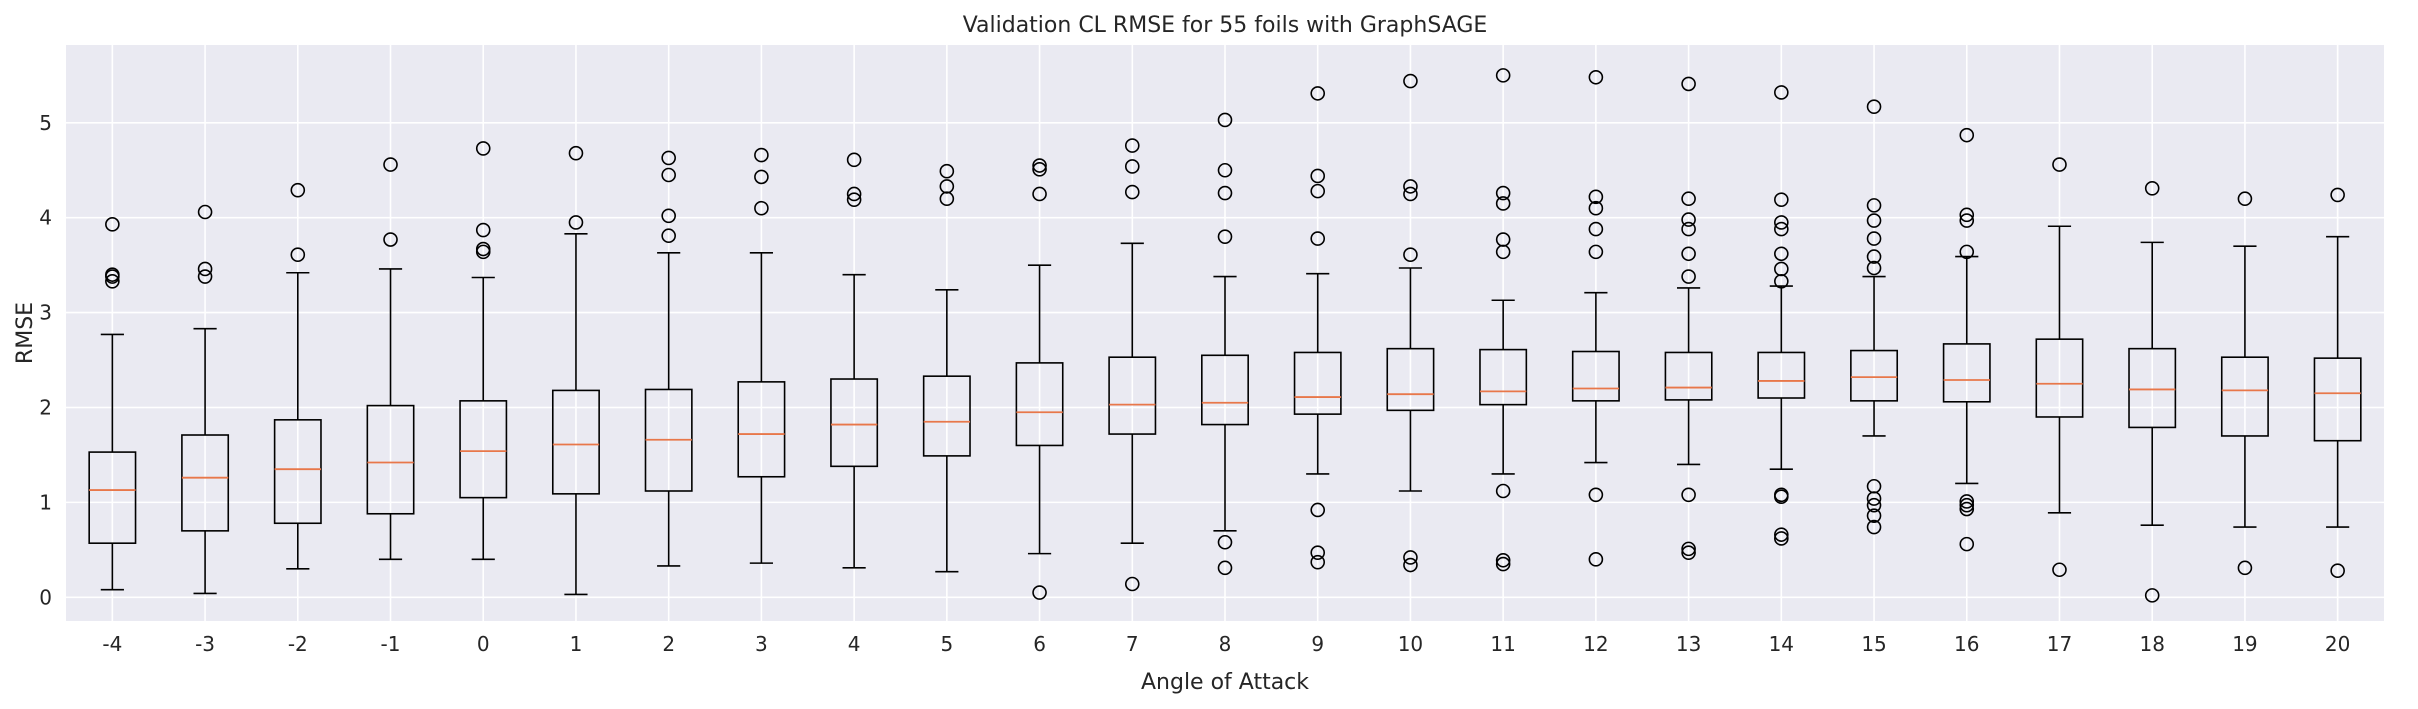 The height and width of the screenshot is (709, 2418). What do you see at coordinates (2151, 644) in the screenshot?
I see `x-tick-label: 18` at bounding box center [2151, 644].